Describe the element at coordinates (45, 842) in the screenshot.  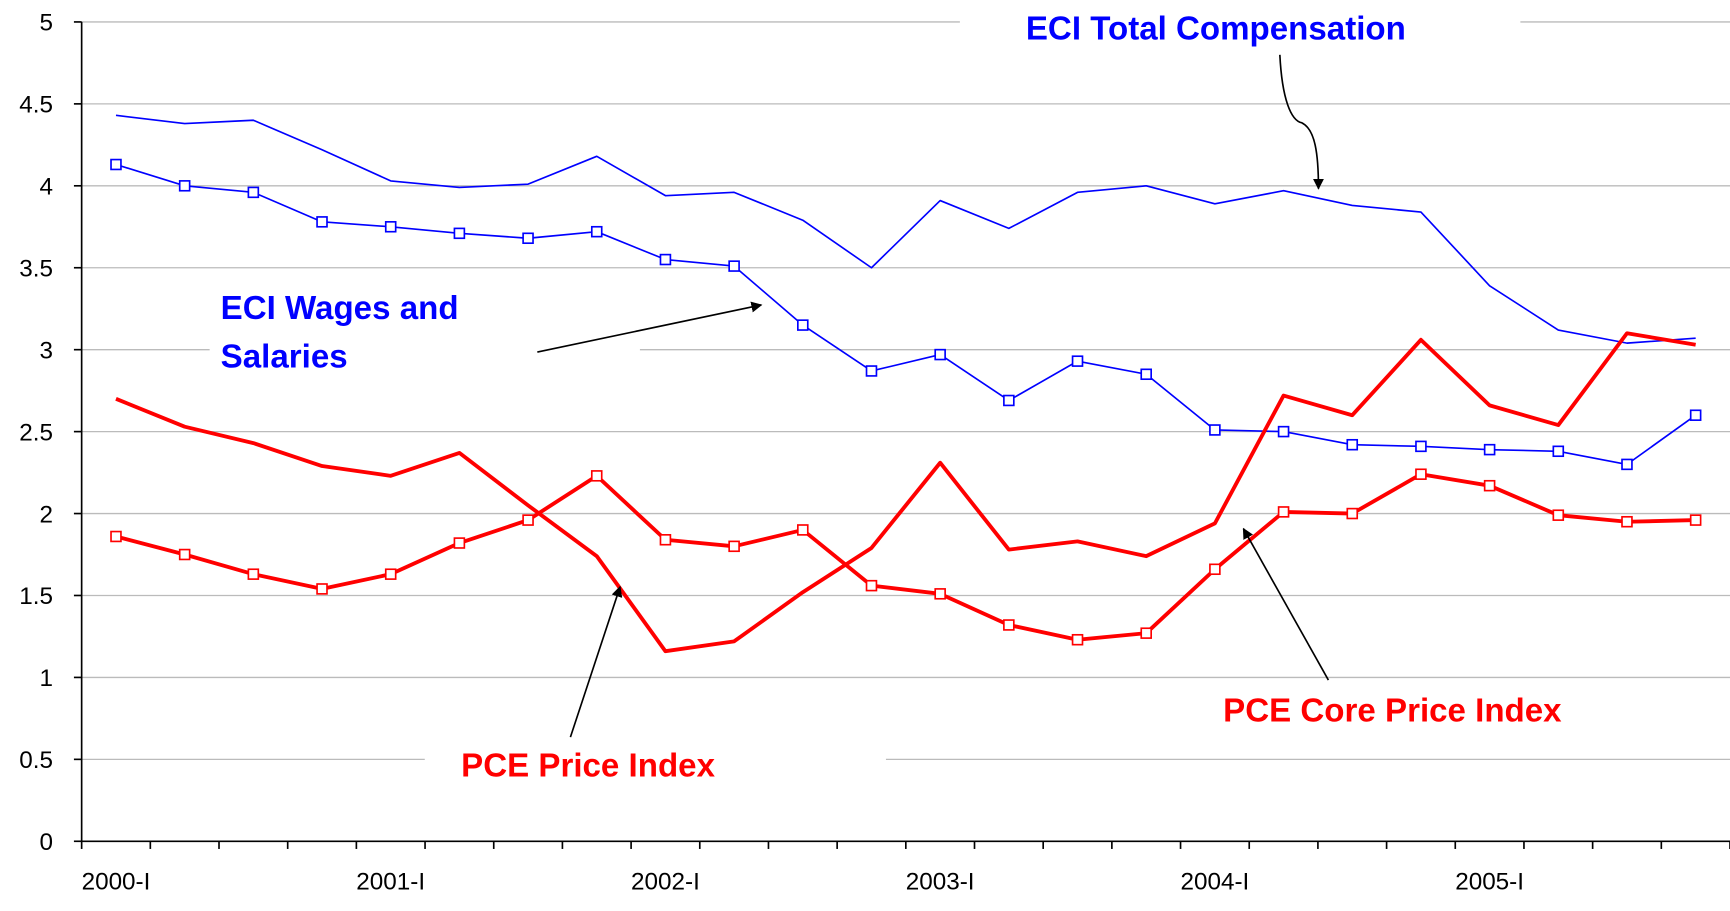
I see `y-tick-label: 0` at that location.